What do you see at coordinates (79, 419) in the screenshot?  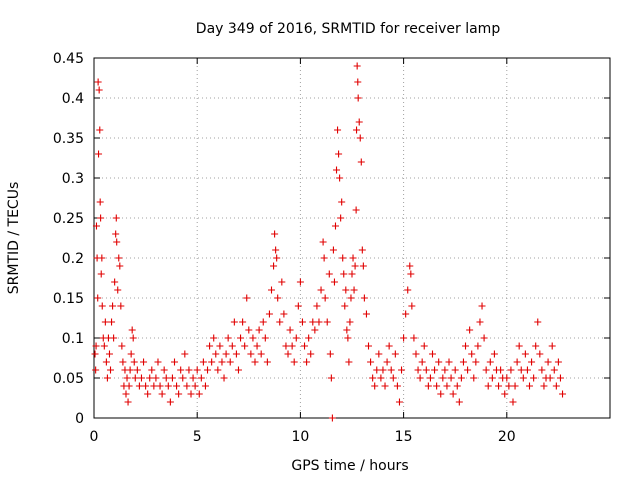 I see `y-tick-label: 0` at bounding box center [79, 419].